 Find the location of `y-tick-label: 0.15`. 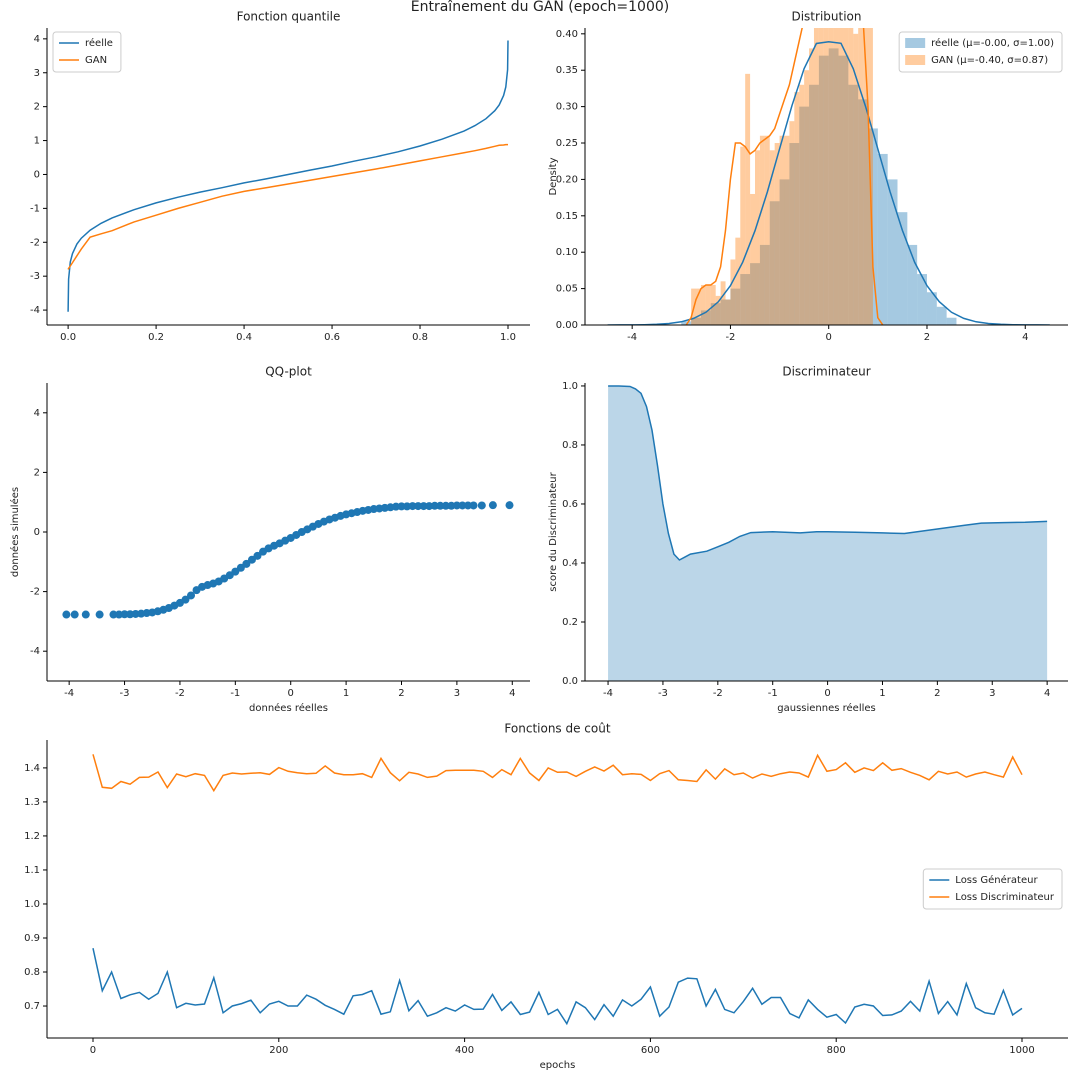

y-tick-label: 0.15 is located at coordinates (567, 216).